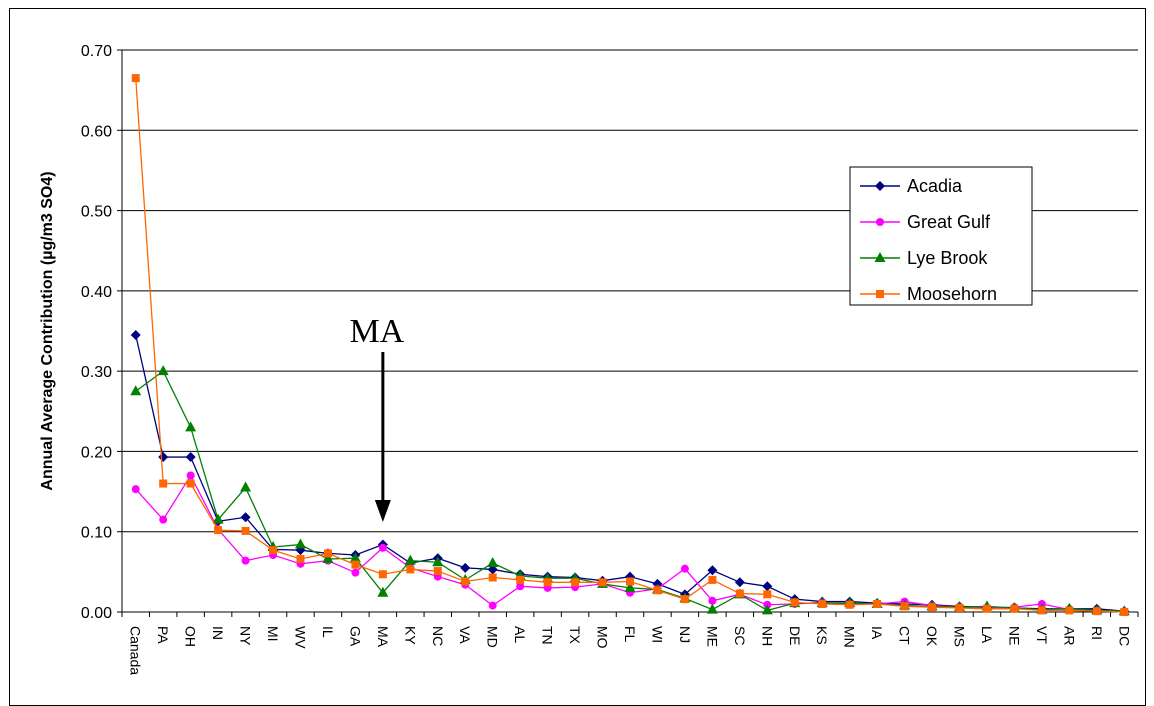 The image size is (1154, 706). What do you see at coordinates (355, 636) in the screenshot?
I see `x-tick-label: GA` at bounding box center [355, 636].